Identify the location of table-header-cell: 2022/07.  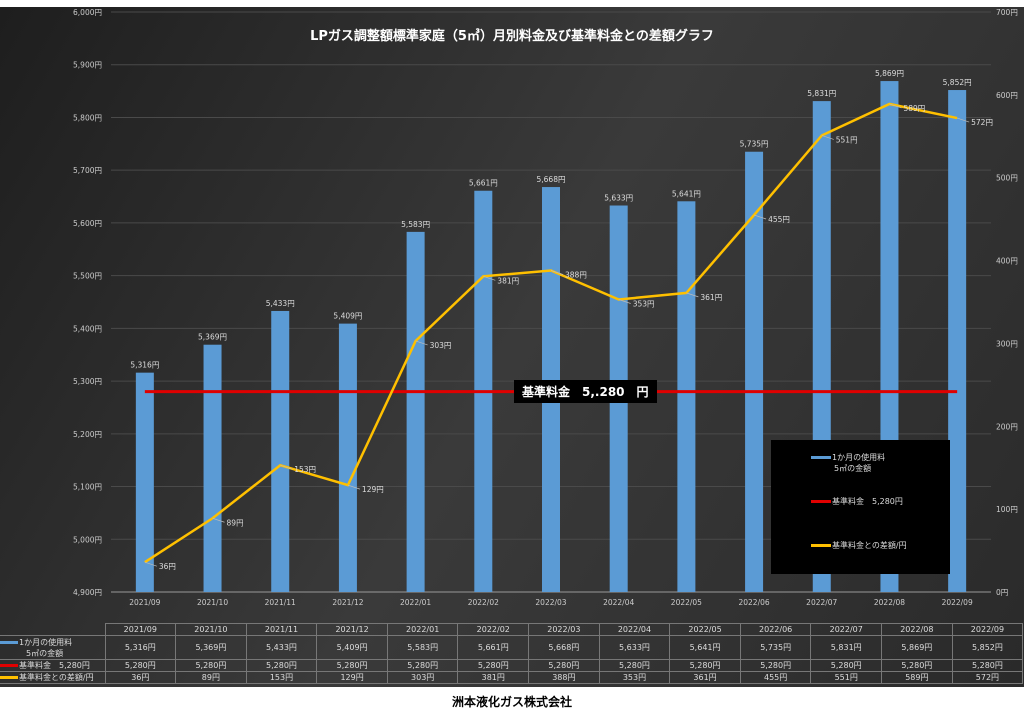
(846, 629).